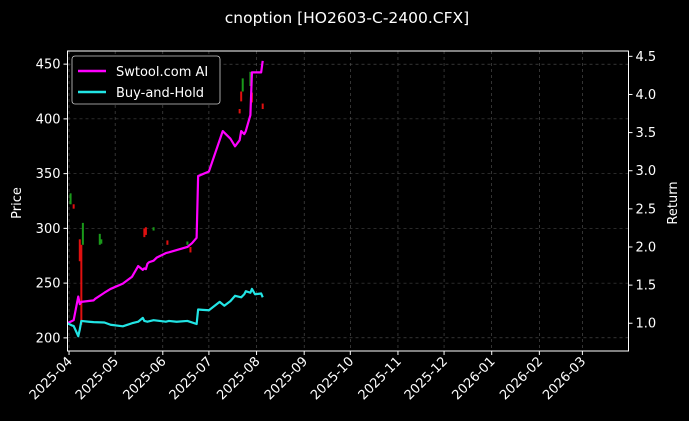 The width and height of the screenshot is (689, 421). Describe the element at coordinates (48, 119) in the screenshot. I see `y-left-tick-label: 400` at that location.